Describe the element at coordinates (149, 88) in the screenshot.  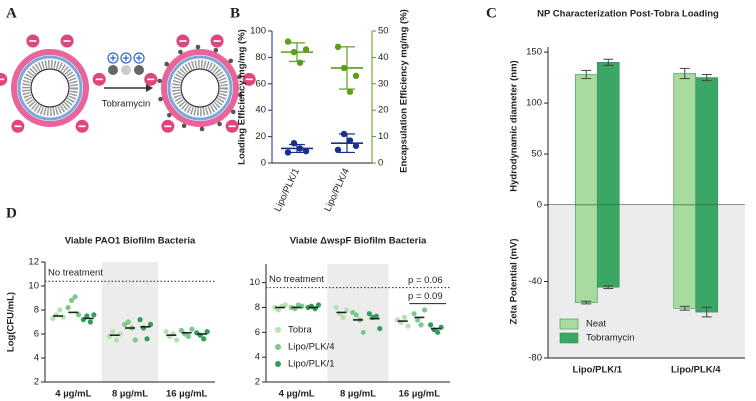
I see `arrow-head` at that location.